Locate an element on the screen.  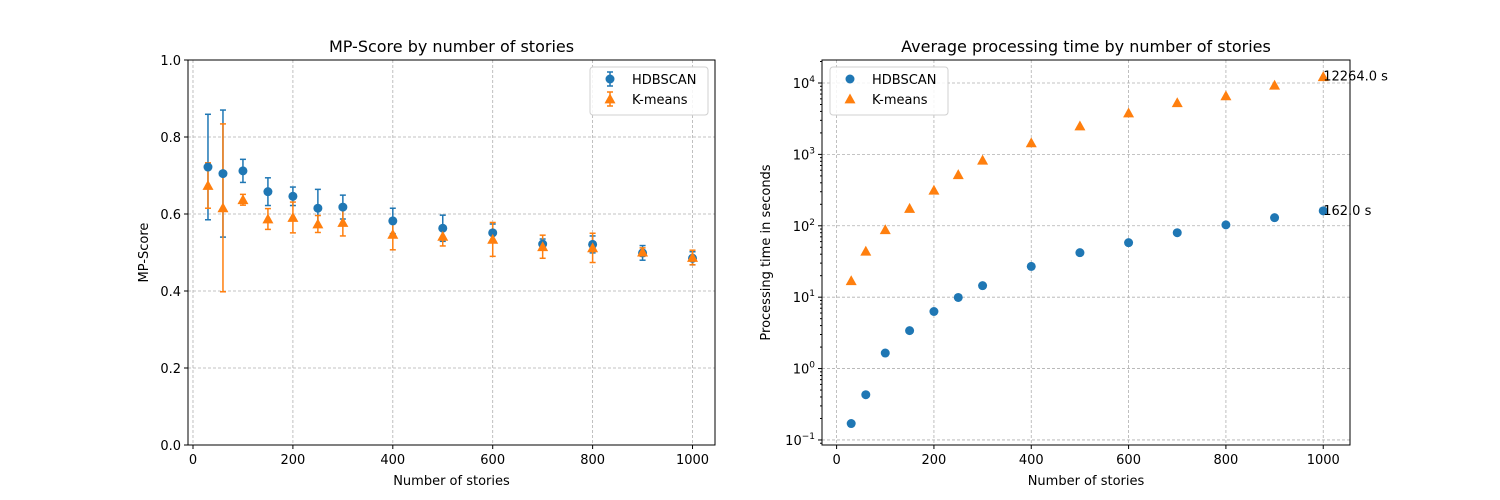
y-tick-label: 10⁻¹ is located at coordinates (800, 440).